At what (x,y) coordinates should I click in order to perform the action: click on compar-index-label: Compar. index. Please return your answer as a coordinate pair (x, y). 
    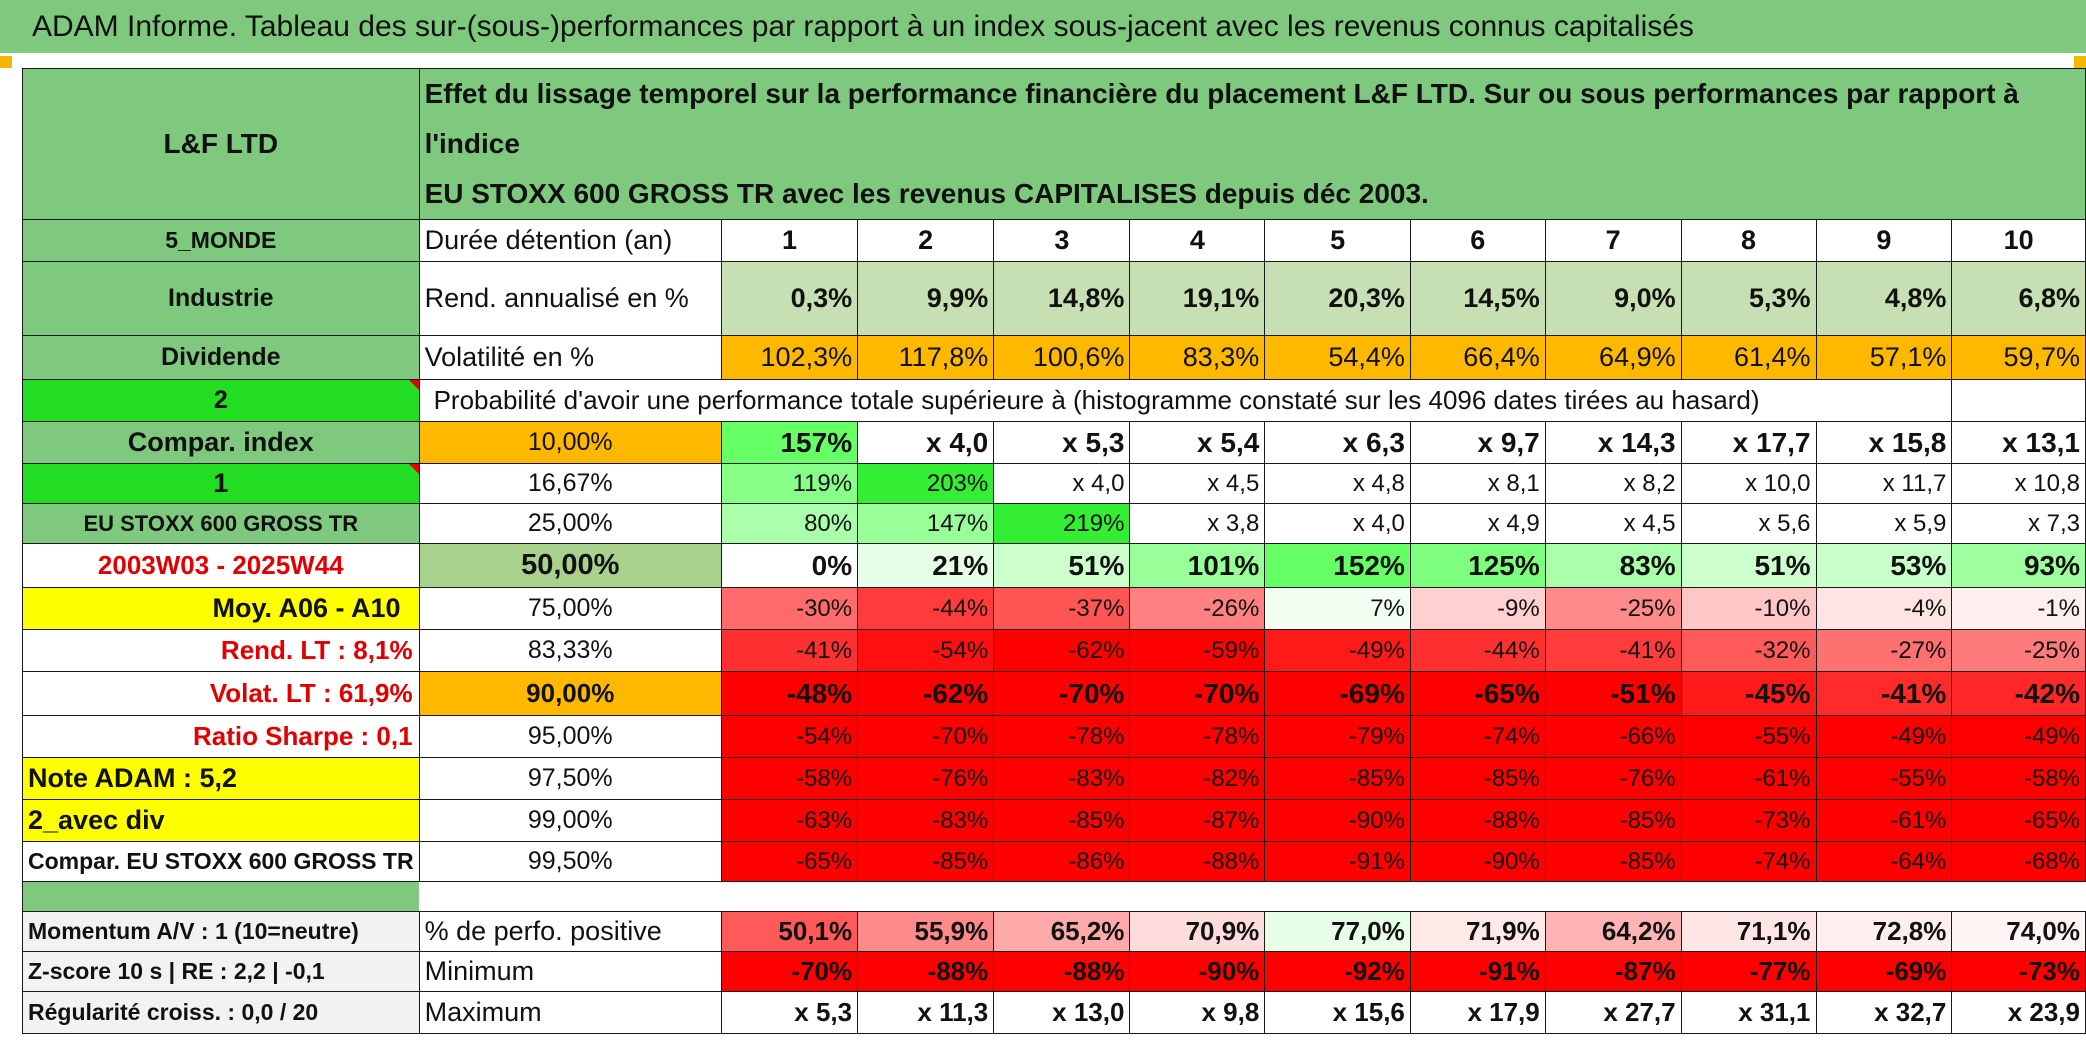
    Looking at the image, I should click on (221, 442).